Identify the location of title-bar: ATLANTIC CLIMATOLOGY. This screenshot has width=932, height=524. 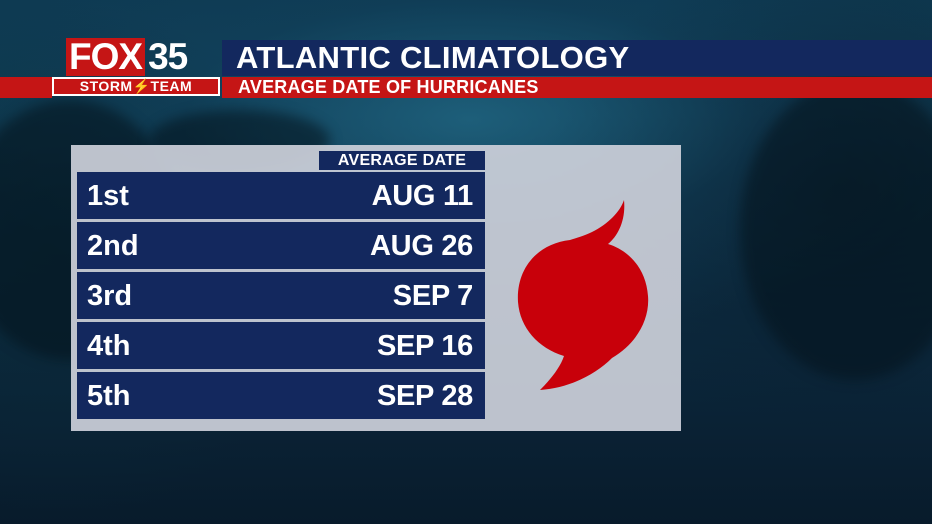
(577, 58).